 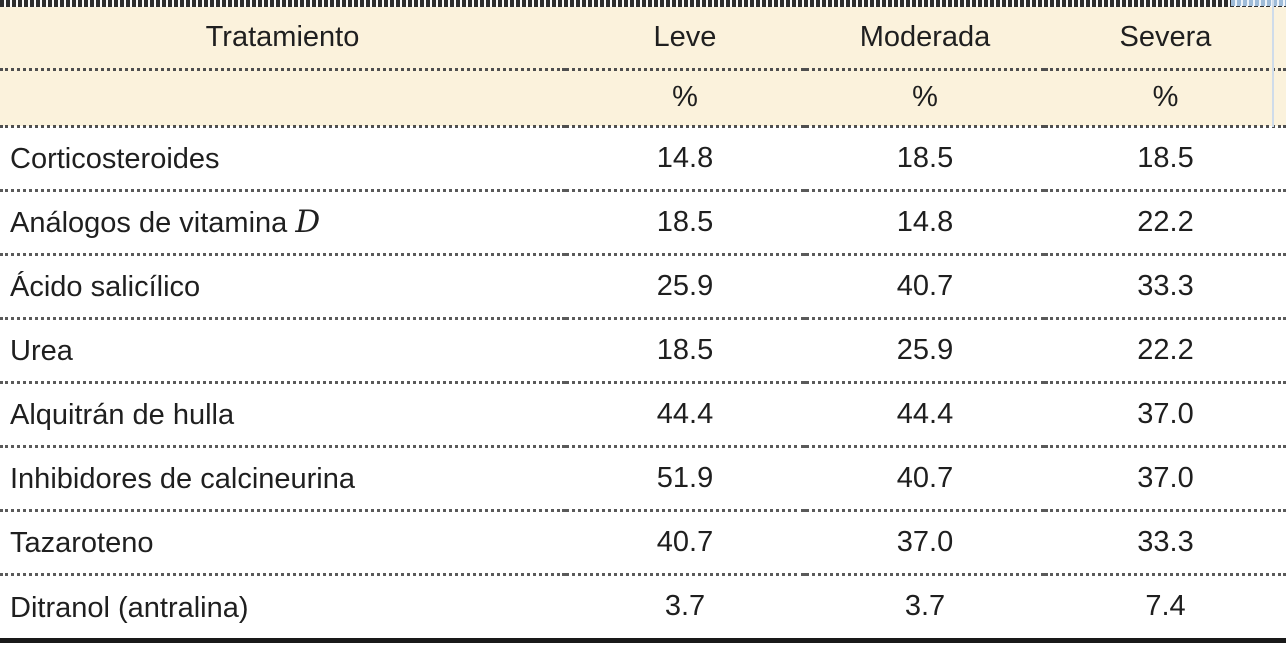 I want to click on table-top-rule, so click(x=643, y=3).